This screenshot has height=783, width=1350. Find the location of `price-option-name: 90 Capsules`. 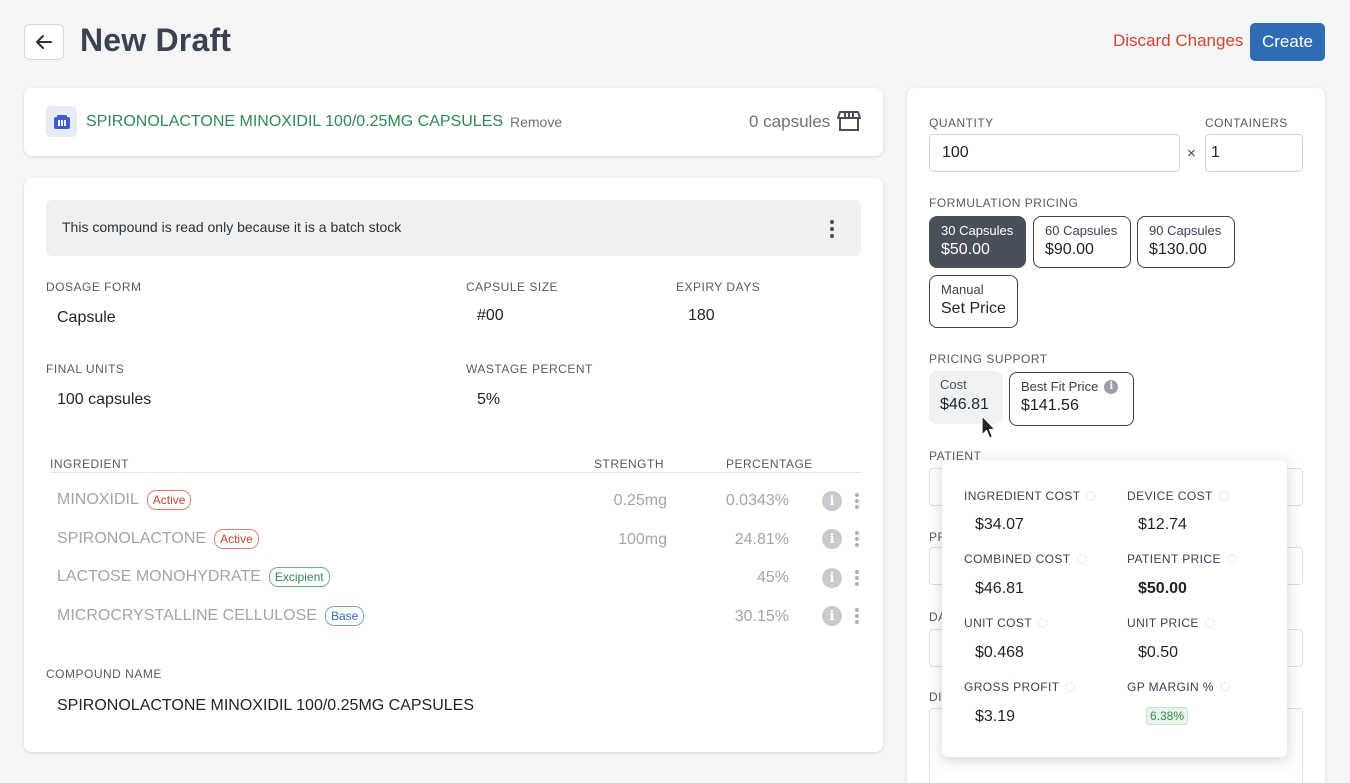

price-option-name: 90 Capsules is located at coordinates (1185, 230).